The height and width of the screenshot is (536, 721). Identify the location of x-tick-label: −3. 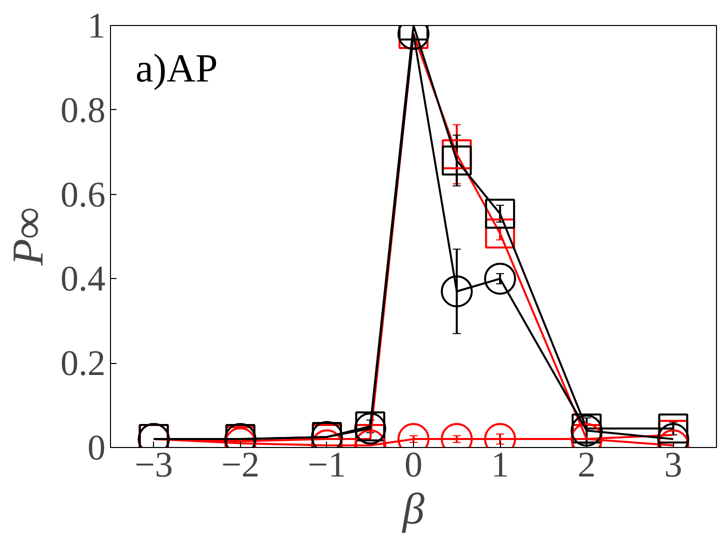
(153, 464).